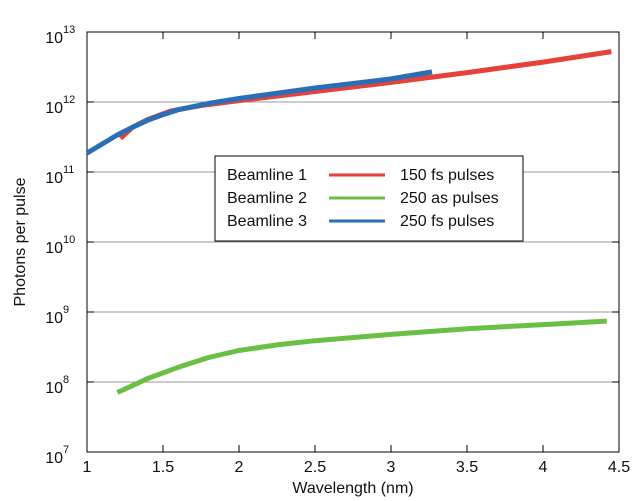 This screenshot has width=637, height=501. I want to click on y-tick-label-13: 10, so click(54, 38).